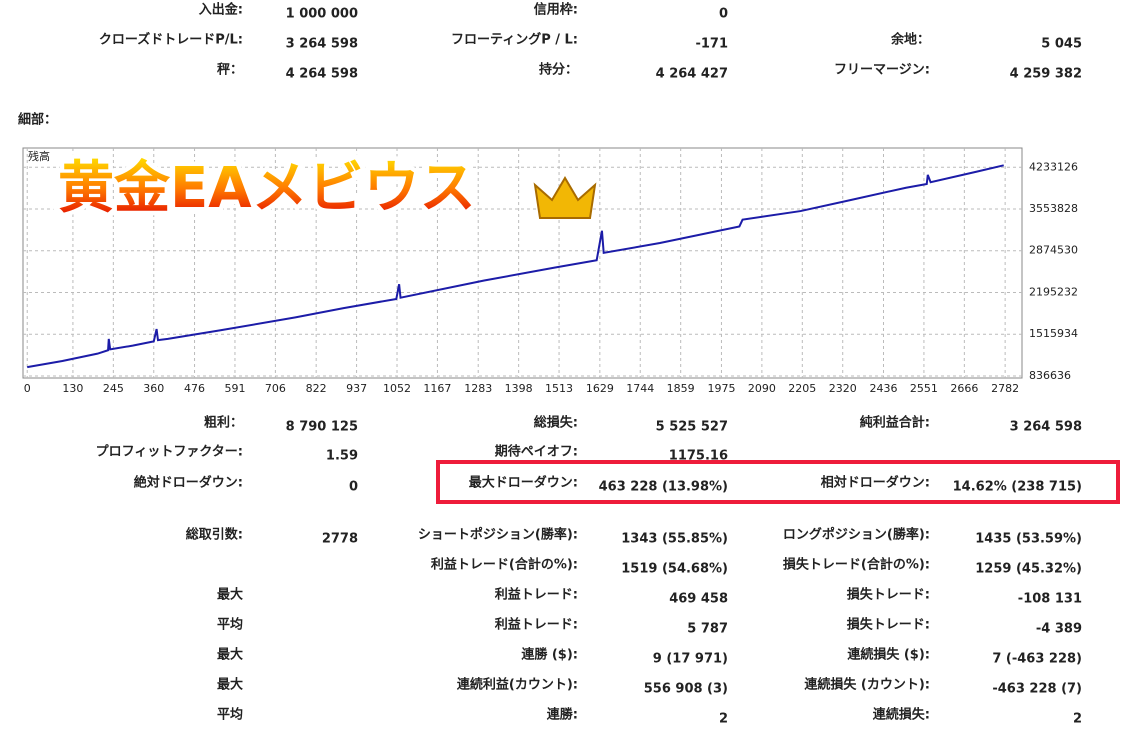 This screenshot has width=1125, height=729. I want to click on field-label: 総取引数:, so click(214, 535).